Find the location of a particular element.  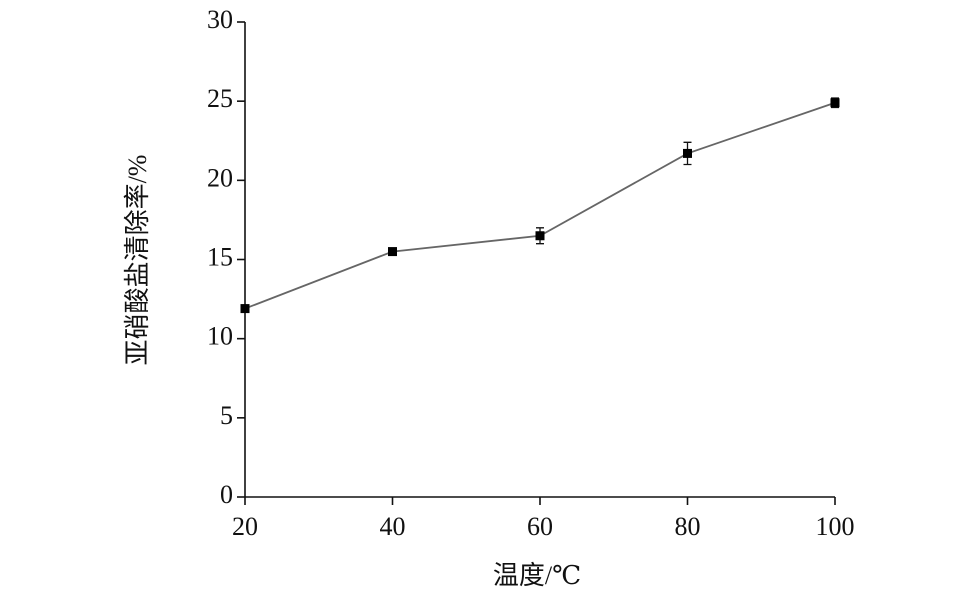

y-axis-label: 亚硝酸盐清除率/% is located at coordinates (137, 260).